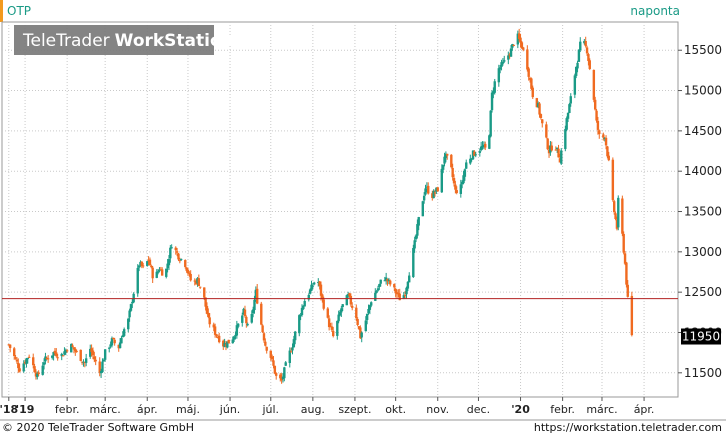  Describe the element at coordinates (703, 212) in the screenshot. I see `y-tick-label: 13500` at that location.